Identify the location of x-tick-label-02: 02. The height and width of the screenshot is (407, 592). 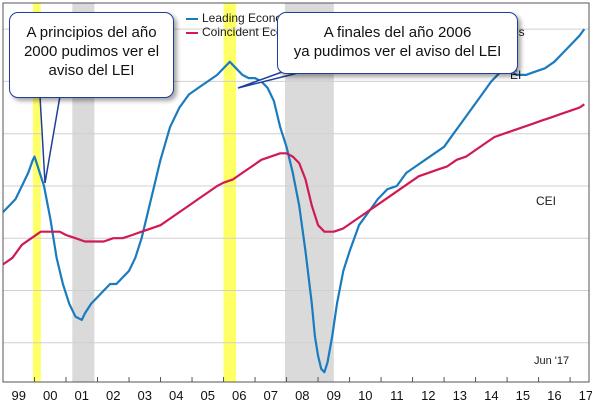
(113, 395).